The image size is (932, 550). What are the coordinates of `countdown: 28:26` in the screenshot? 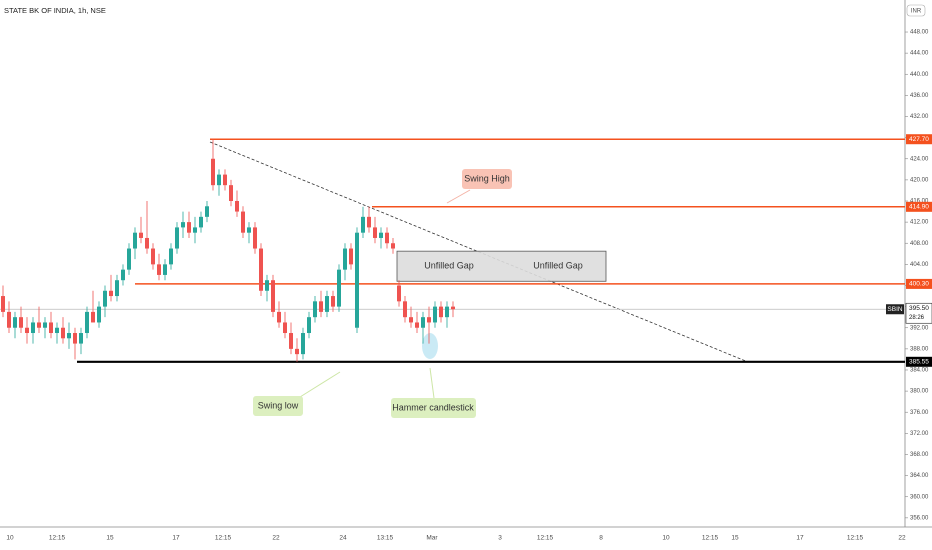 It's located at (917, 318).